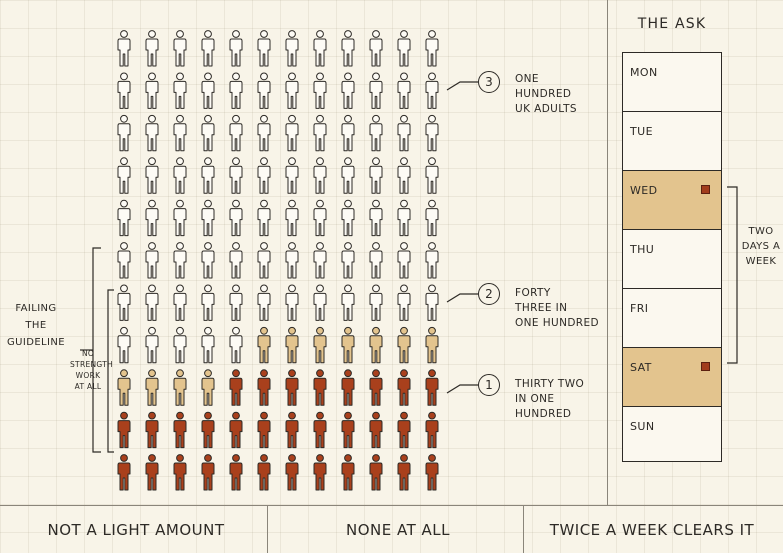 This screenshot has width=783, height=553. I want to click on day-thu: THU, so click(672, 259).